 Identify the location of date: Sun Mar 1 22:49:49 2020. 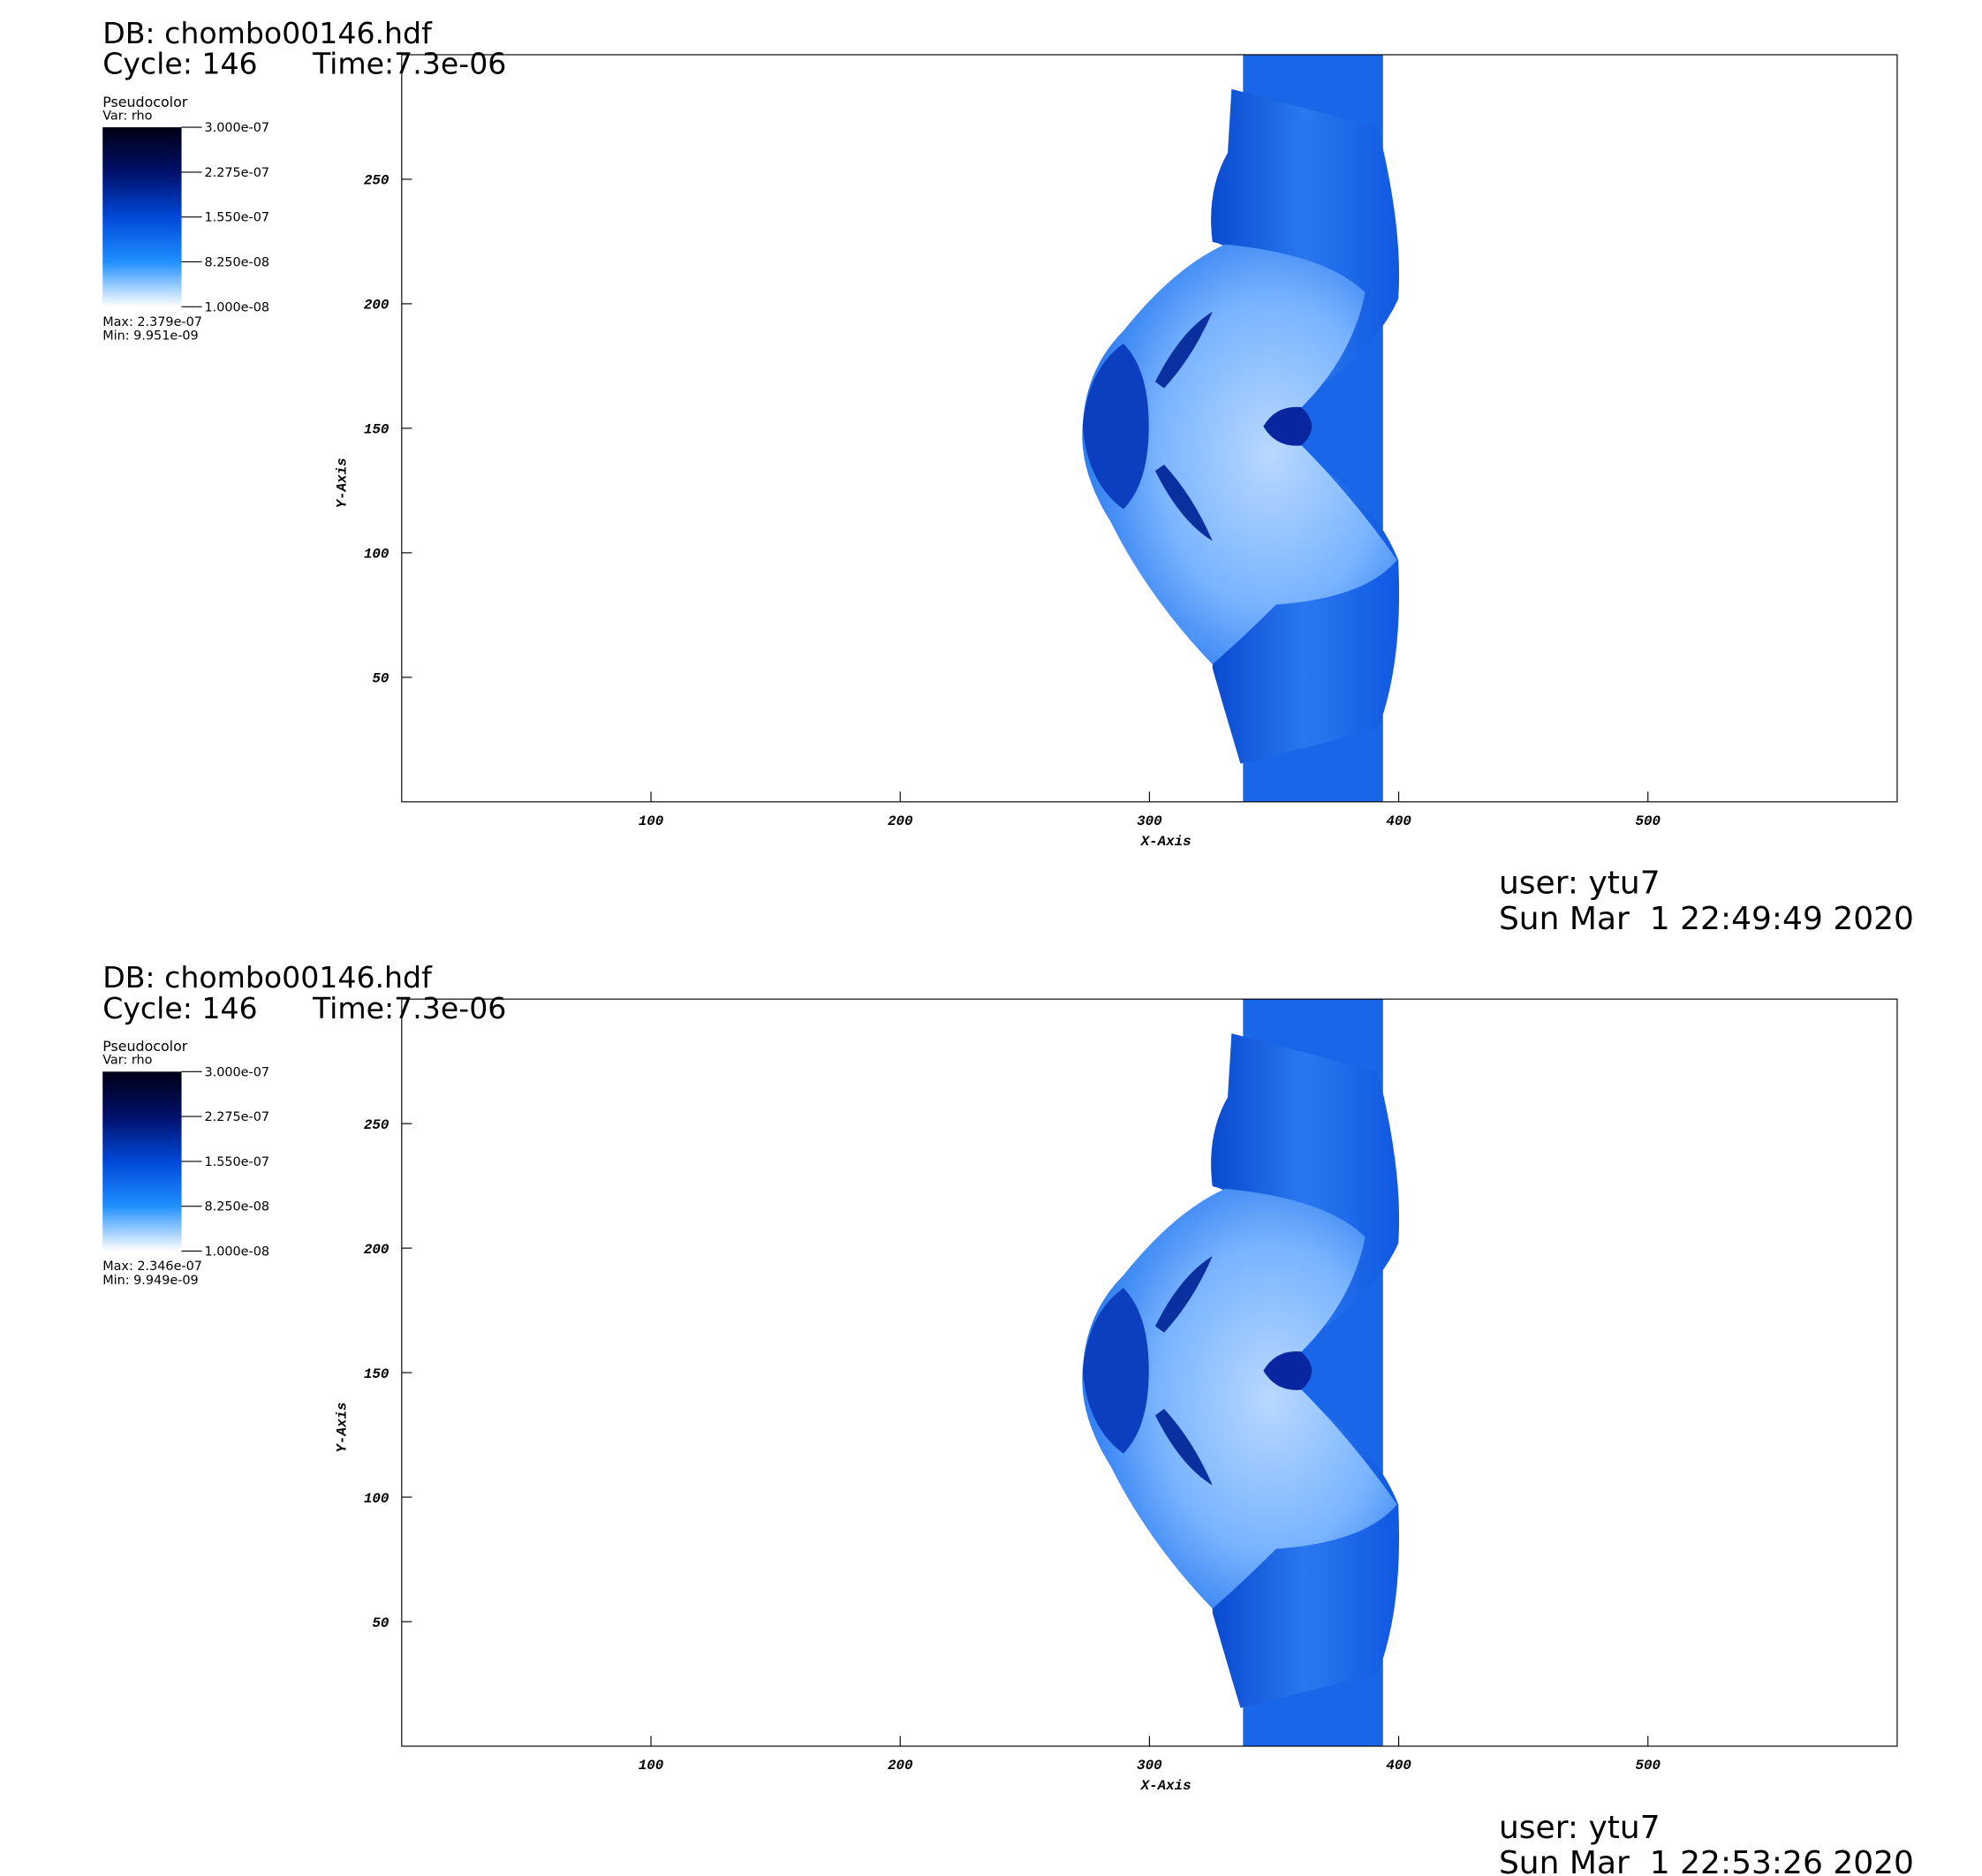
(1707, 919).